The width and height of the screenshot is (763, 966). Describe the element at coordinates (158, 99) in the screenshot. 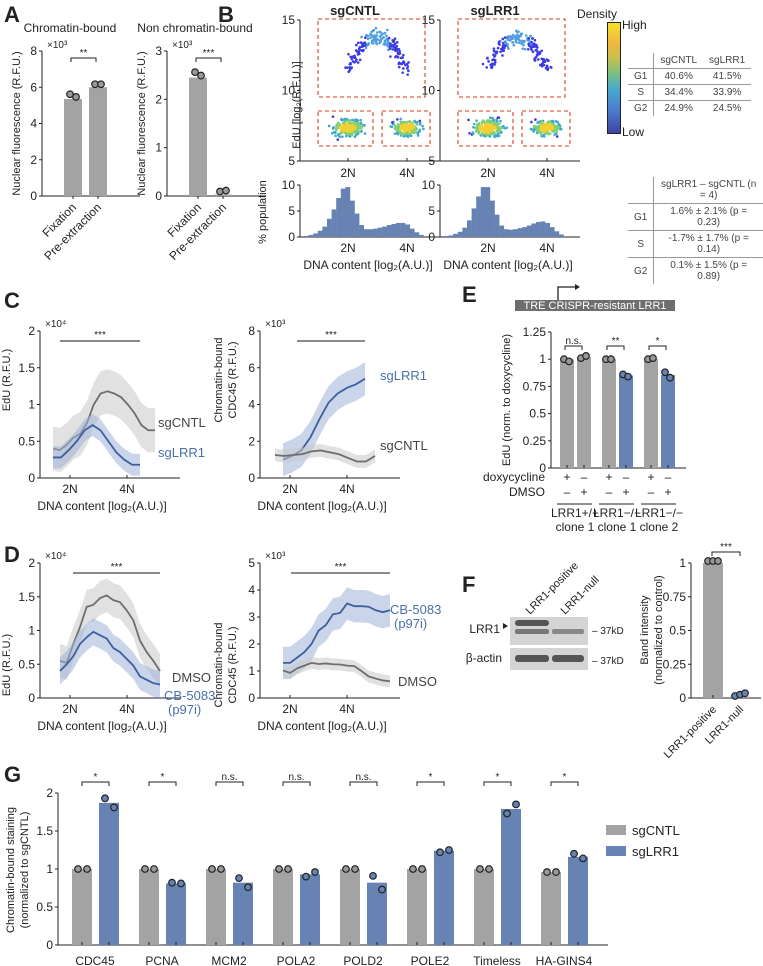

I see `chart-a-nonchromatin-y-tick-label: 2` at that location.